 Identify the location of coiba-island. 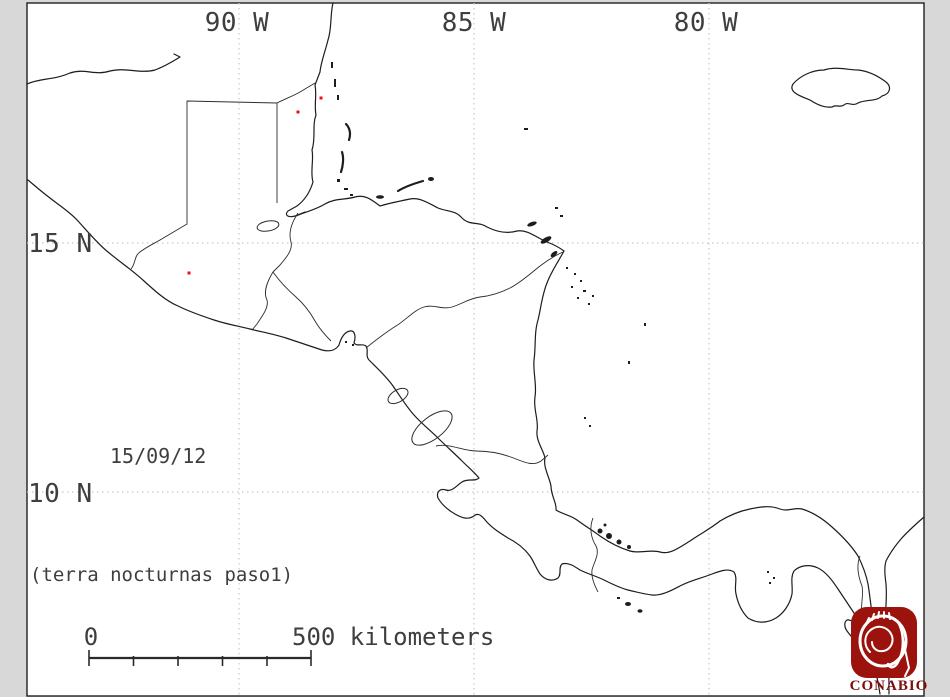
(628, 604).